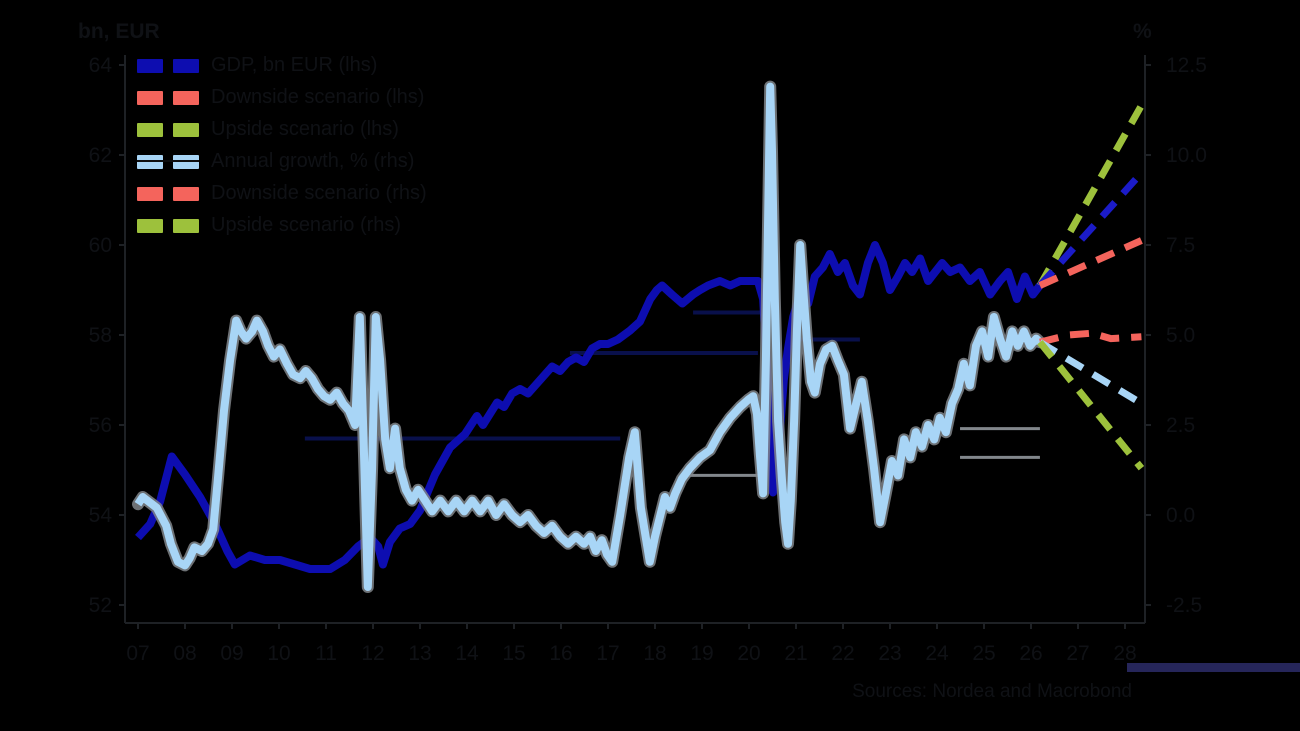 The width and height of the screenshot is (1300, 731). Describe the element at coordinates (119, 31) in the screenshot. I see `left-axis-title: bn, EUR` at that location.